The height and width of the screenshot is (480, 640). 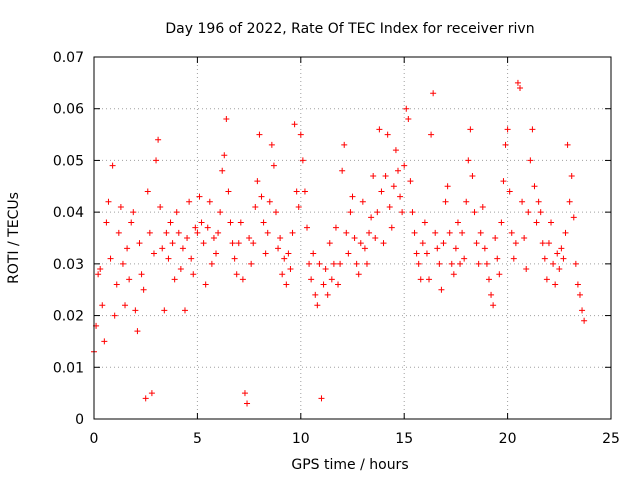 I want to click on x-tick-label: 10, so click(x=301, y=439).